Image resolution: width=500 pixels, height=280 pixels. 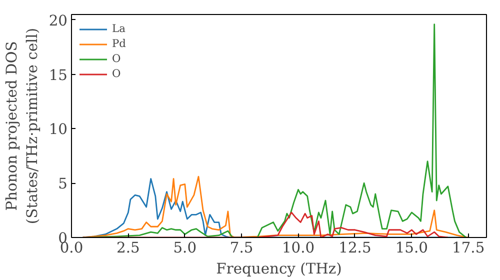 What do you see at coordinates (468, 248) in the screenshot?
I see `x-tick-label: 17.5` at bounding box center [468, 248].